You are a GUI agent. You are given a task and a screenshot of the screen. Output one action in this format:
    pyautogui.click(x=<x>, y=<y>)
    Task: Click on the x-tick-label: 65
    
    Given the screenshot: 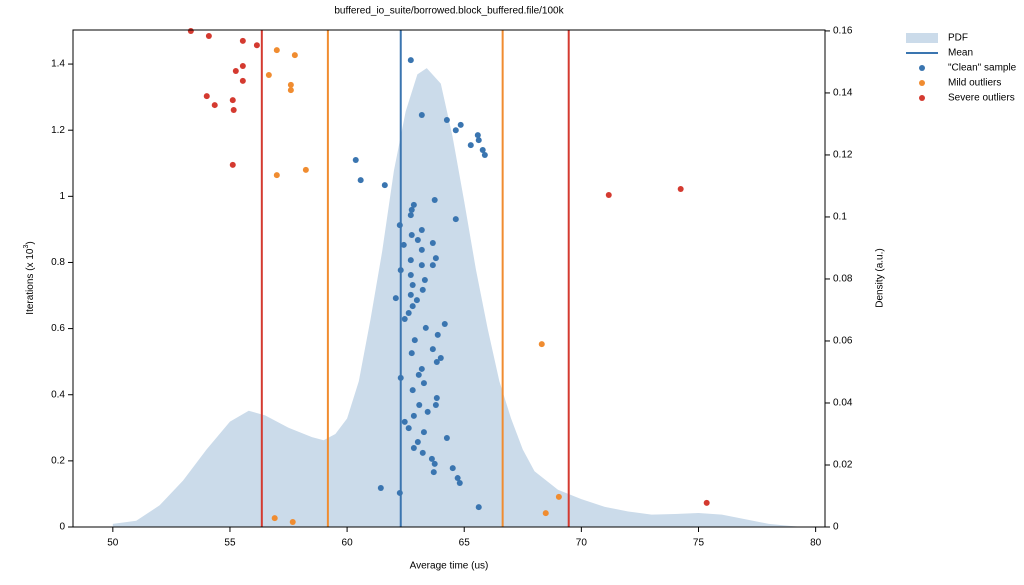 What is the action you would take?
    pyautogui.click(x=465, y=543)
    